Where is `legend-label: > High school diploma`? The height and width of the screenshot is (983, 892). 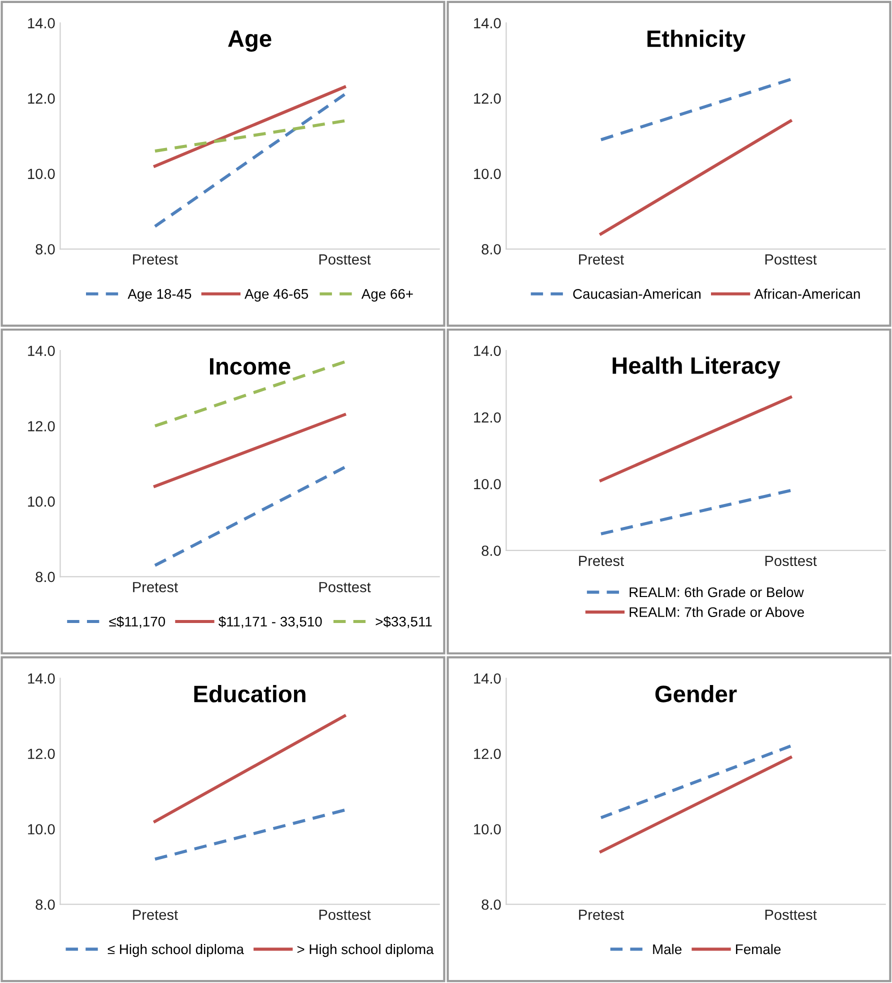
legend-label: > High school diploma is located at coordinates (365, 950).